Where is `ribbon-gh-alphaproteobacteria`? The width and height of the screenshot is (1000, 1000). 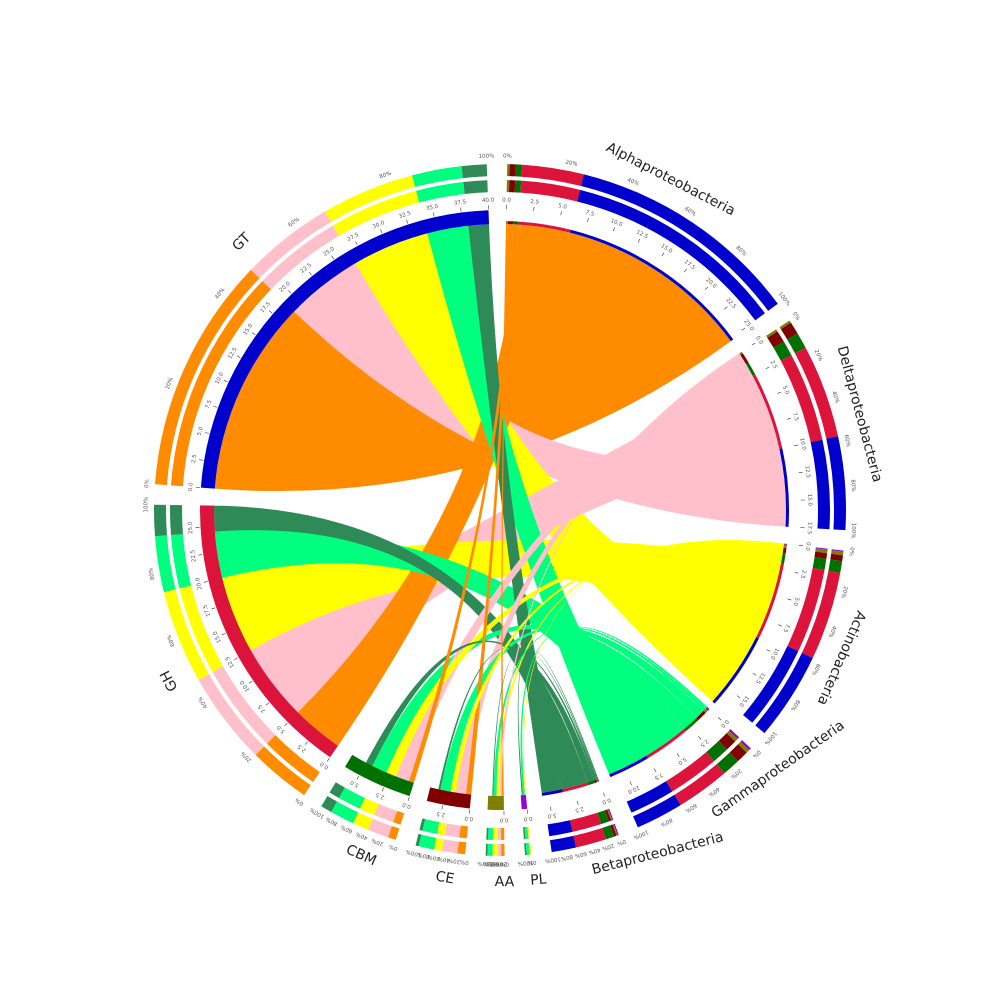 ribbon-gh-alphaproteobacteria is located at coordinates (433, 485).